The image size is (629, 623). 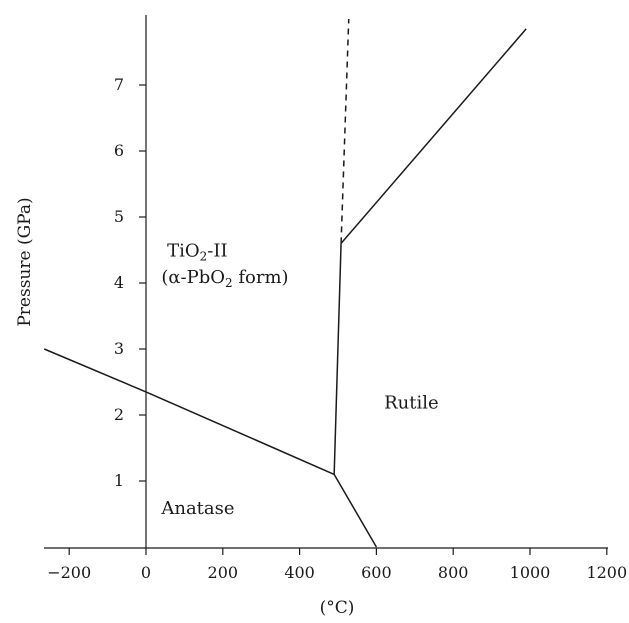 I want to click on x-tick-label: −200, so click(x=69, y=572).